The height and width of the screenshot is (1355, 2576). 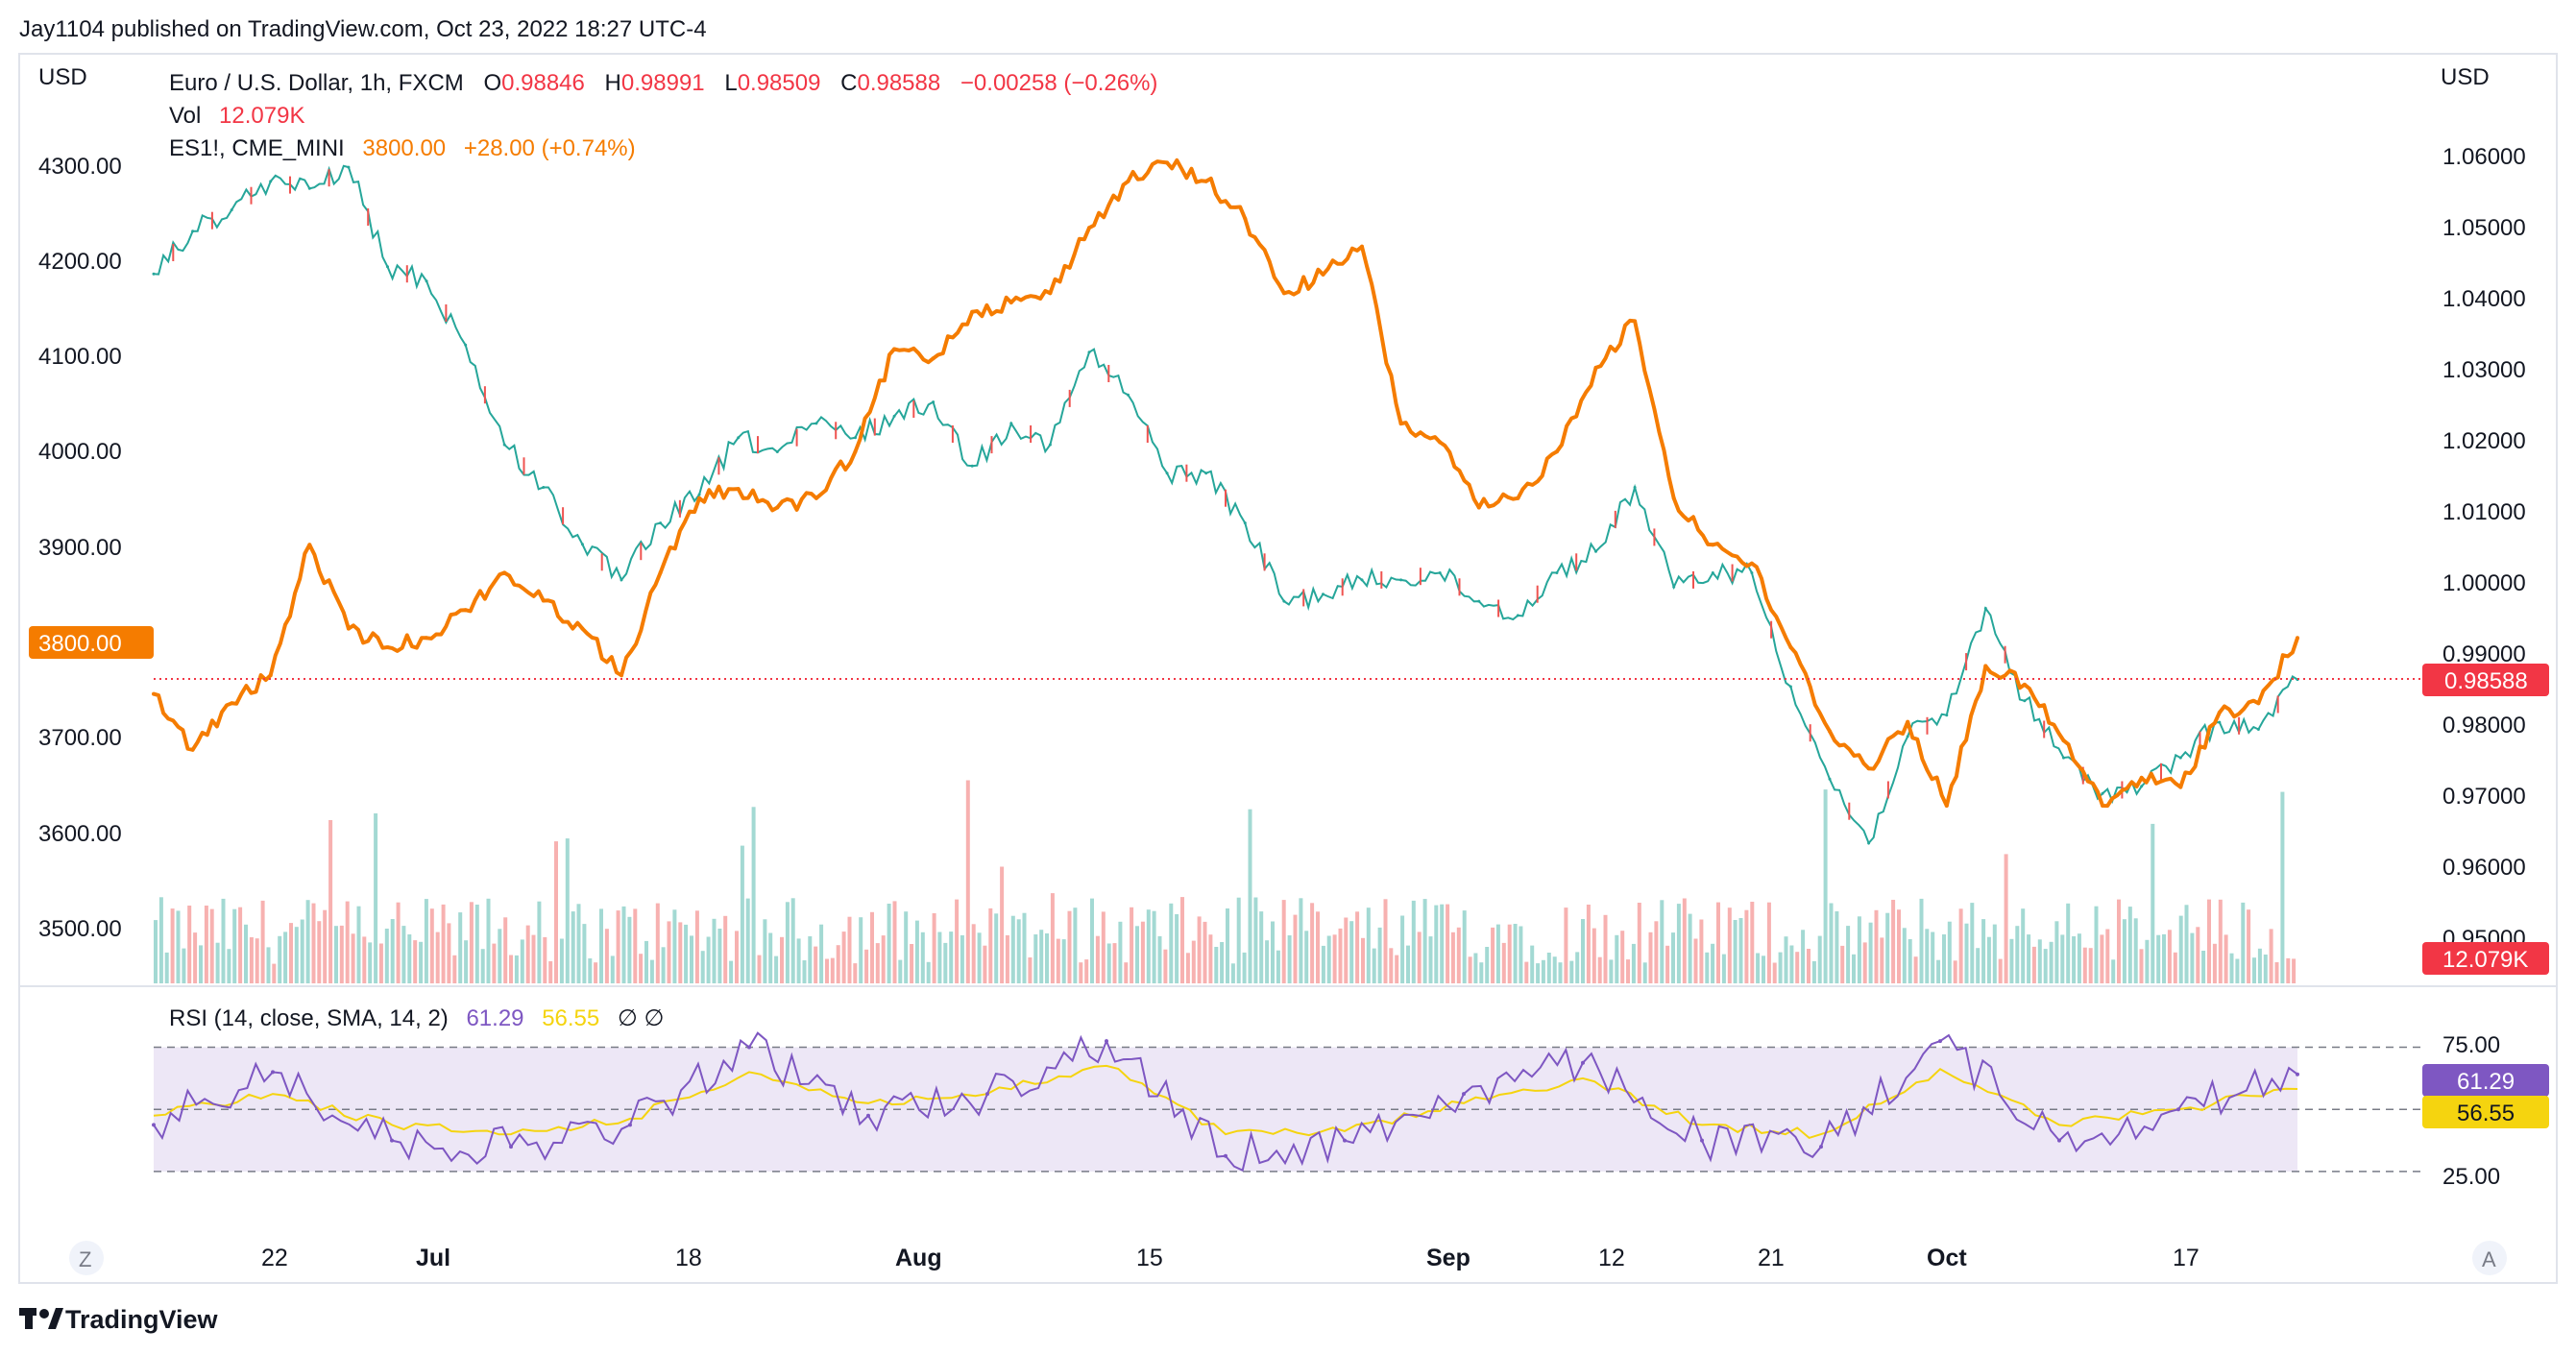 What do you see at coordinates (80, 452) in the screenshot?
I see `left-tick: 4000.00` at bounding box center [80, 452].